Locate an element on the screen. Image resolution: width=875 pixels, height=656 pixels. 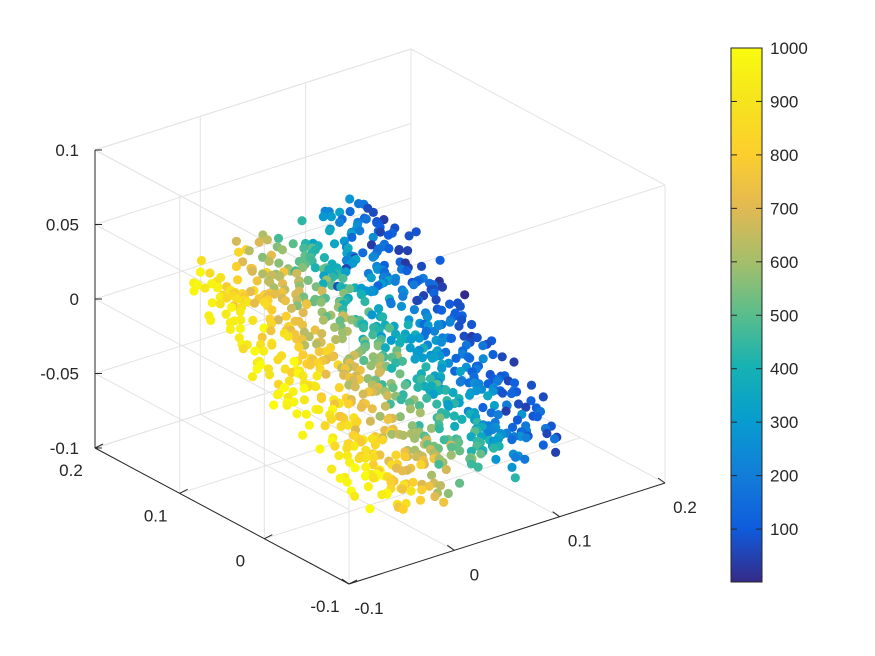
colorbar: 100 200 300 400 500 600 700 800 900 1000 is located at coordinates (769, 311).